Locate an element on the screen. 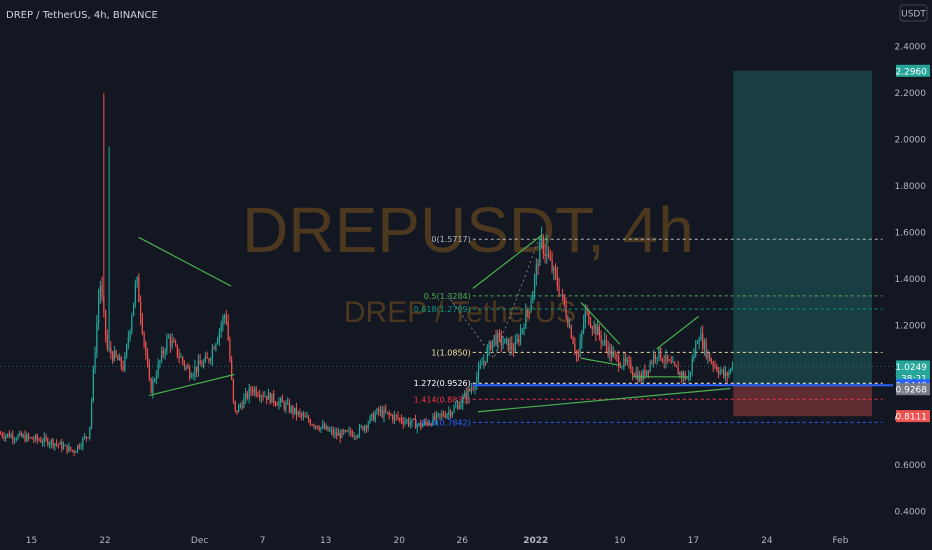  target-zone is located at coordinates (802, 228).